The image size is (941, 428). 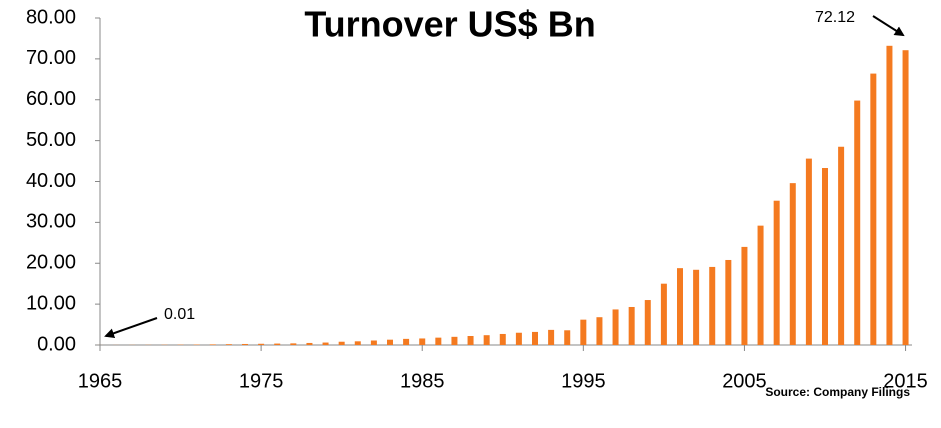 What do you see at coordinates (51, 181) in the screenshot?
I see `y-tick-label: 40.00` at bounding box center [51, 181].